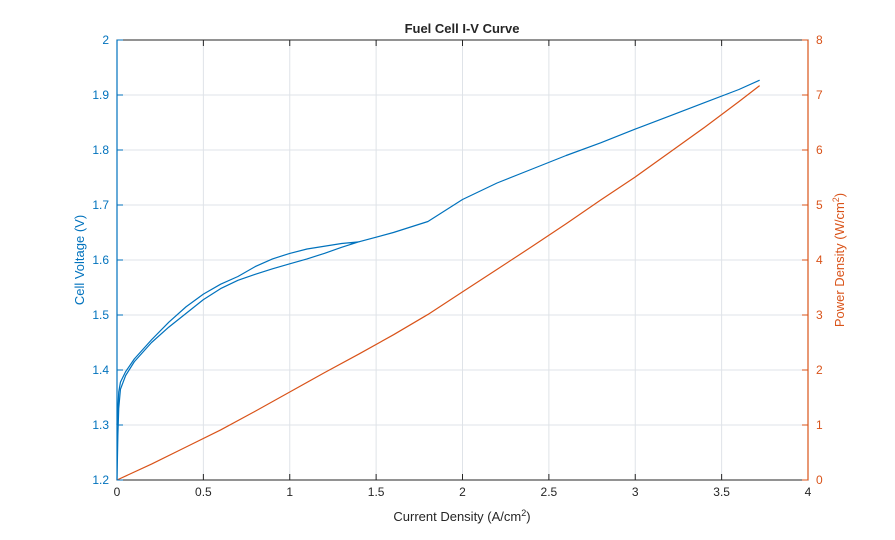 The height and width of the screenshot is (540, 895). What do you see at coordinates (635, 492) in the screenshot?
I see `x-tick-label: 3` at bounding box center [635, 492].